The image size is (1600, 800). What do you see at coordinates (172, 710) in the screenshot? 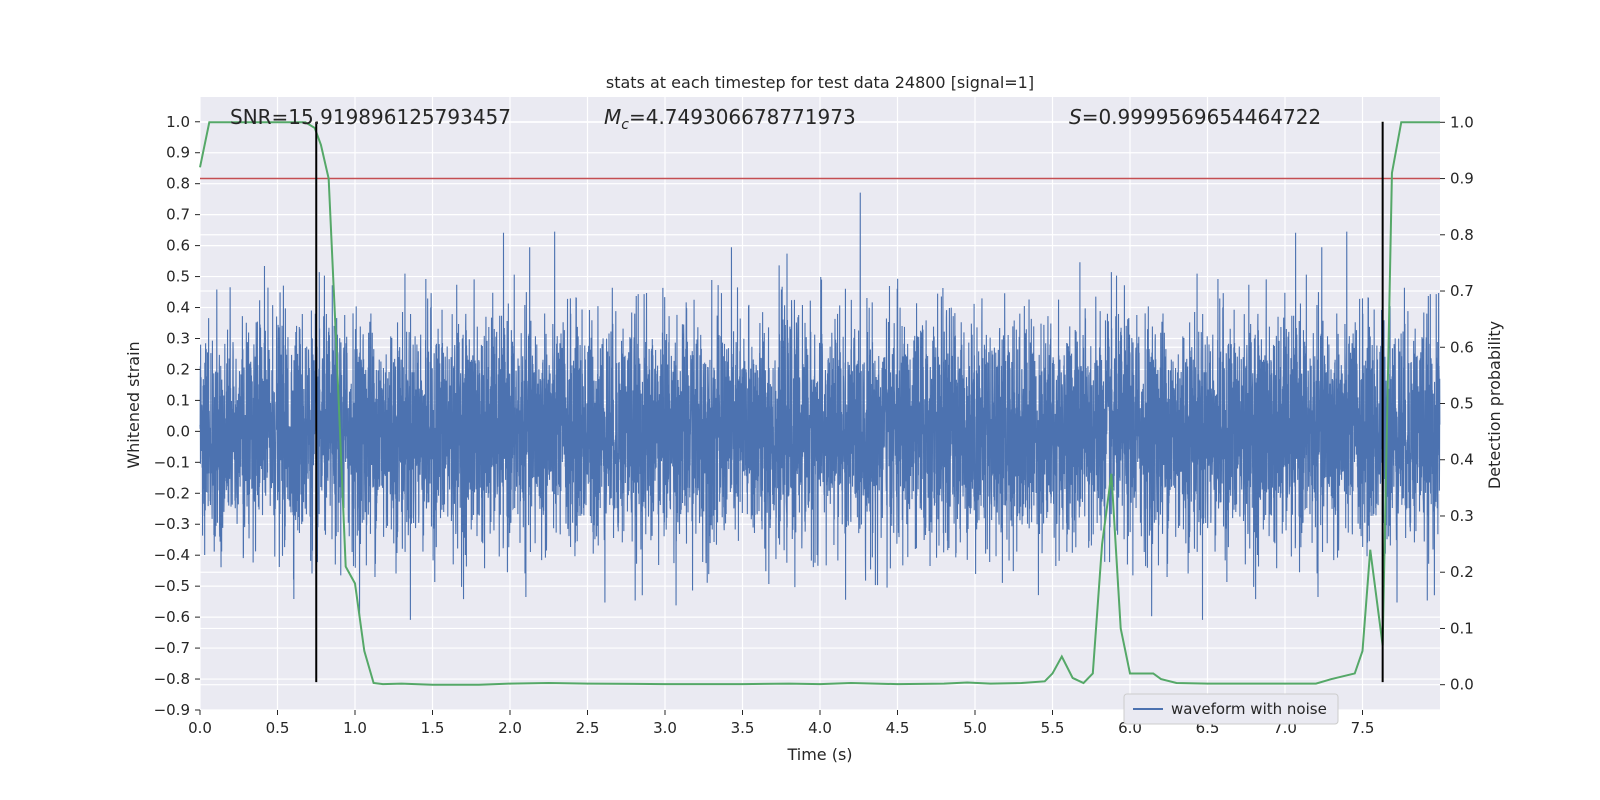
I see `y-tick-label-0: −0.9` at bounding box center [172, 710].